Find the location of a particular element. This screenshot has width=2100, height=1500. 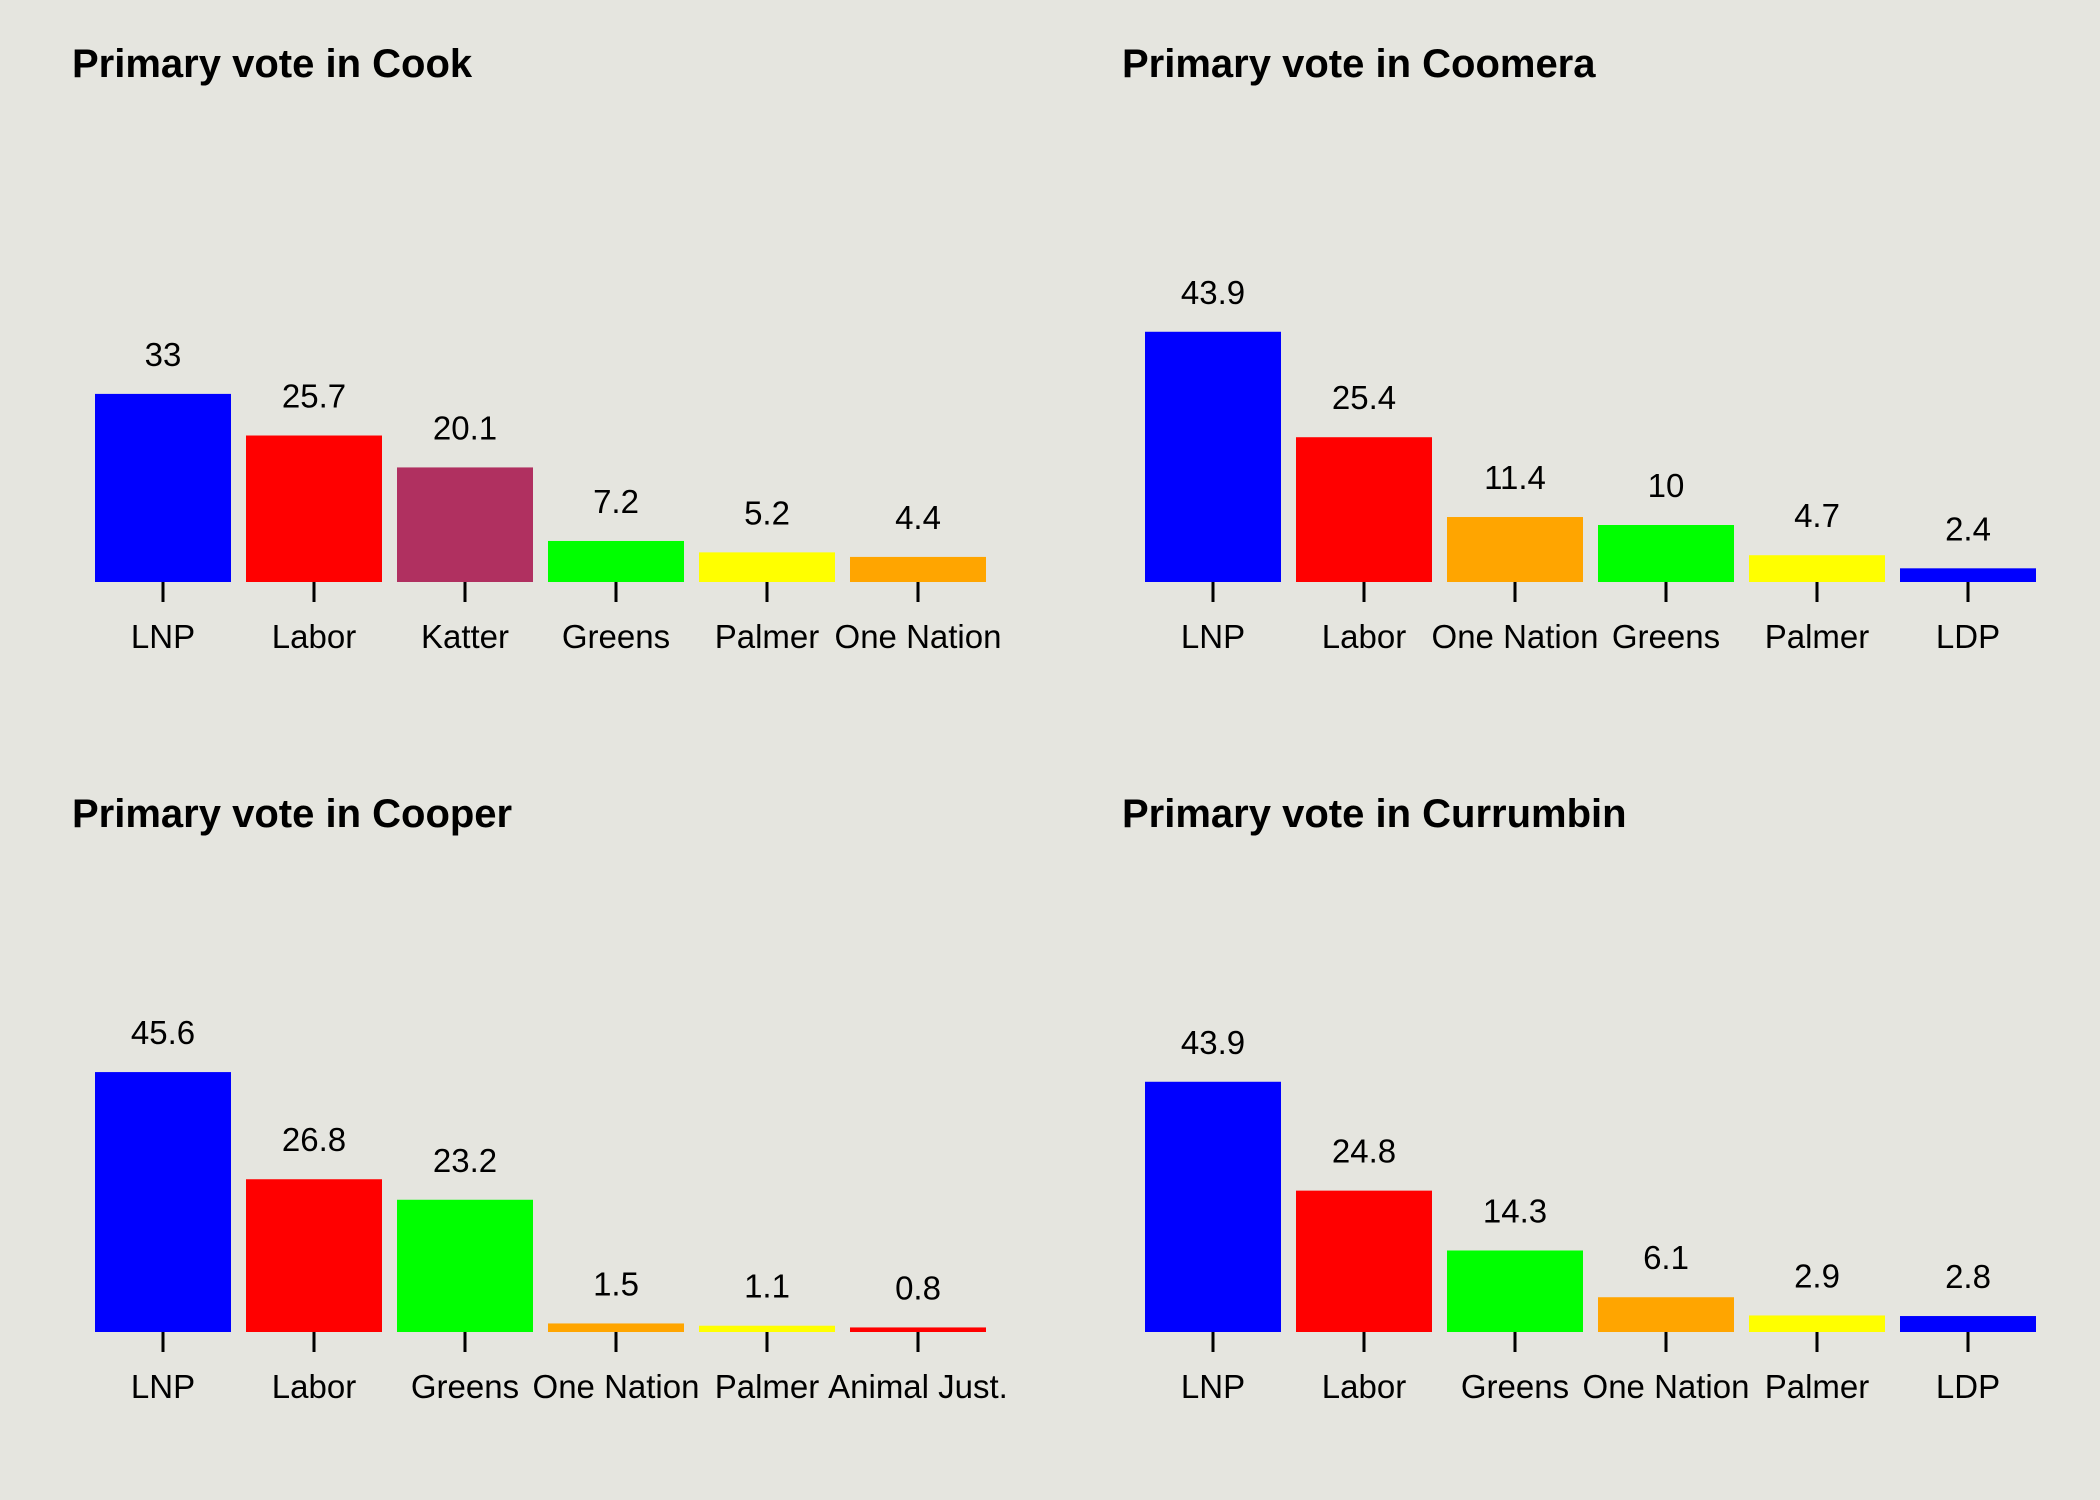

bar-value-label: 45.6 is located at coordinates (163, 1032).